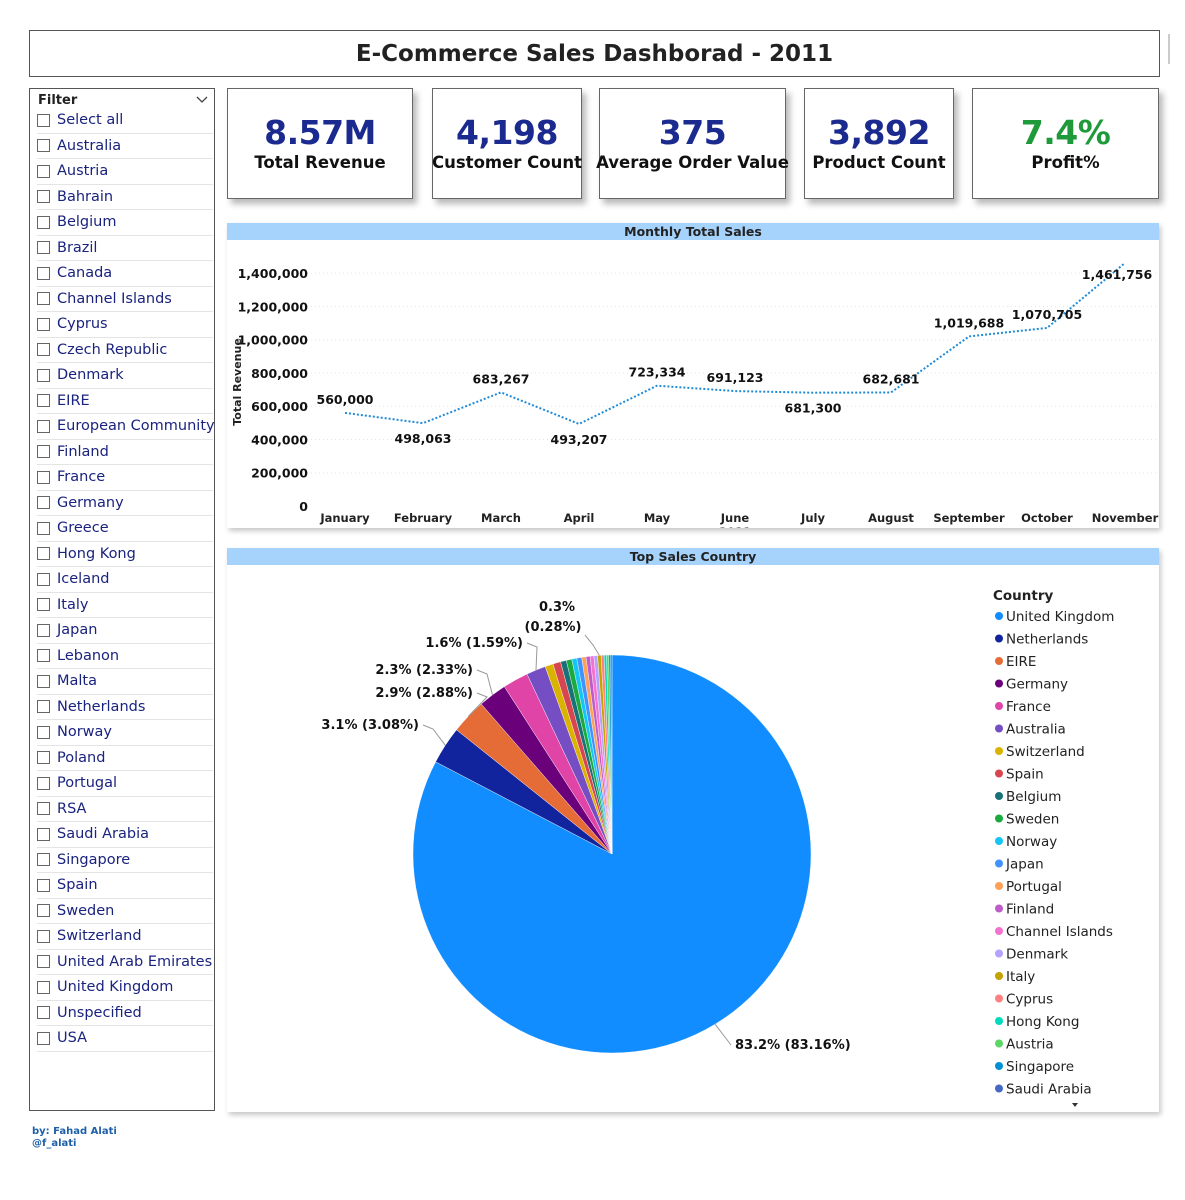 The image size is (1185, 1200). Describe the element at coordinates (125, 452) in the screenshot. I see `filter-item: Finland` at that location.